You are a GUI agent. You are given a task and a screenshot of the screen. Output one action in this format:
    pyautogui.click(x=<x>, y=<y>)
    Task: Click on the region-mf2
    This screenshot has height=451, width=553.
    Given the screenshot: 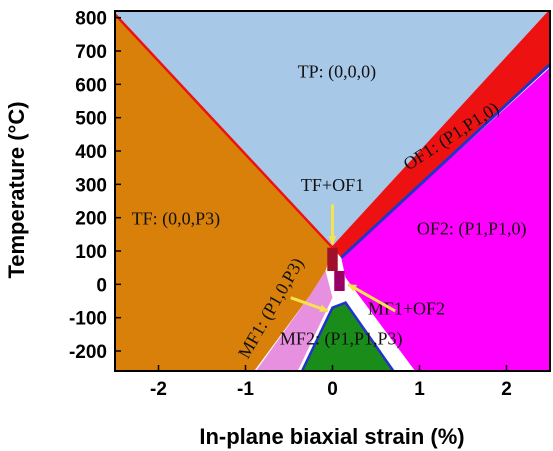 What is the action you would take?
    pyautogui.click(x=348, y=336)
    